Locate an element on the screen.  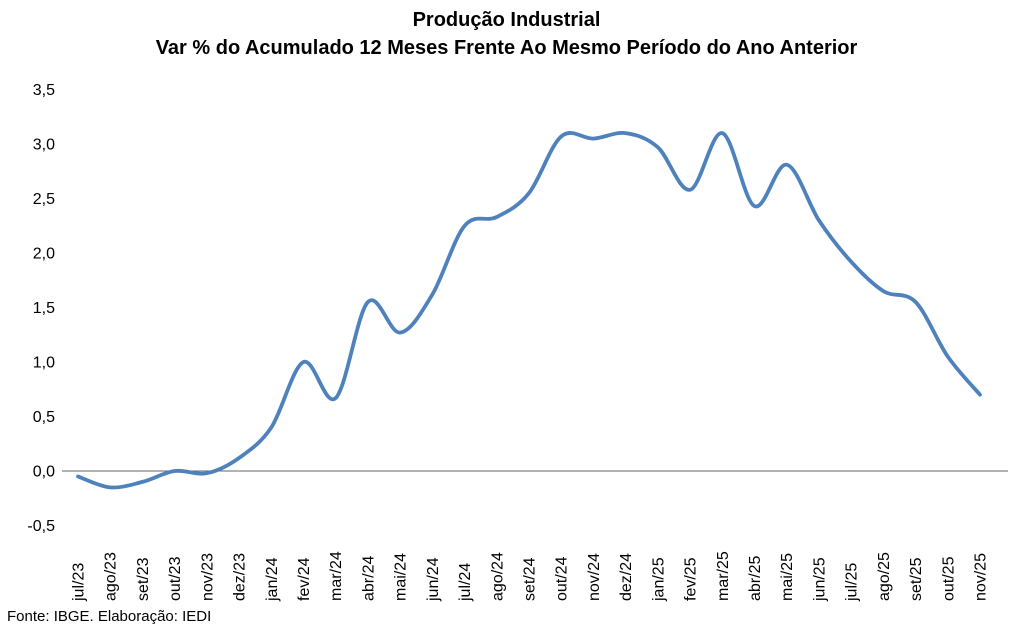
x-axis-tick-label: ago/23 is located at coordinates (111, 576).